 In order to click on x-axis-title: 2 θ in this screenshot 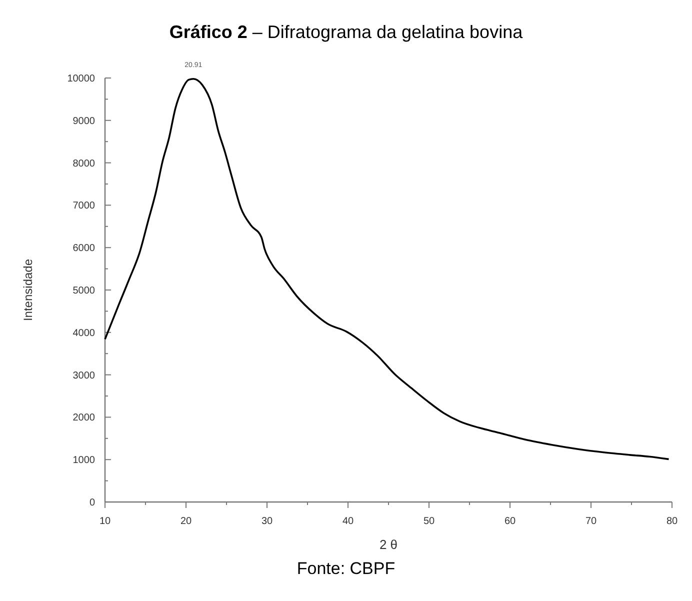, I will do `click(388, 544)`.